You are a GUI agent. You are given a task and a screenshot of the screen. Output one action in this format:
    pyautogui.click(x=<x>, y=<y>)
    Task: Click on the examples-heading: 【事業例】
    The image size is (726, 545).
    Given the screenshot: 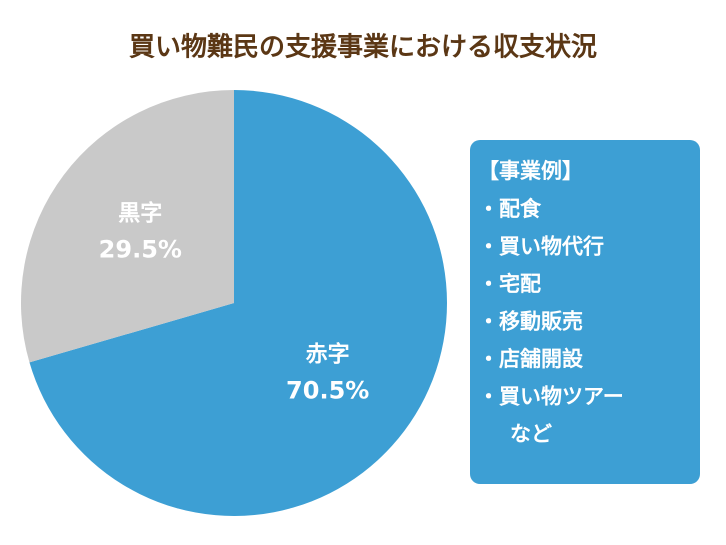 What is the action you would take?
    pyautogui.click(x=530, y=171)
    